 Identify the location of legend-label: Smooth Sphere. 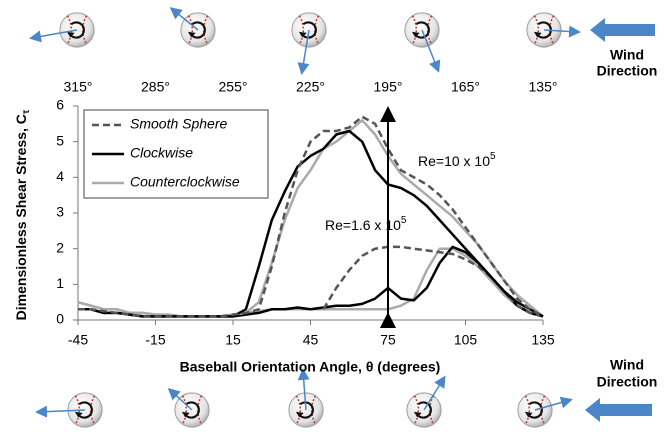
(178, 124).